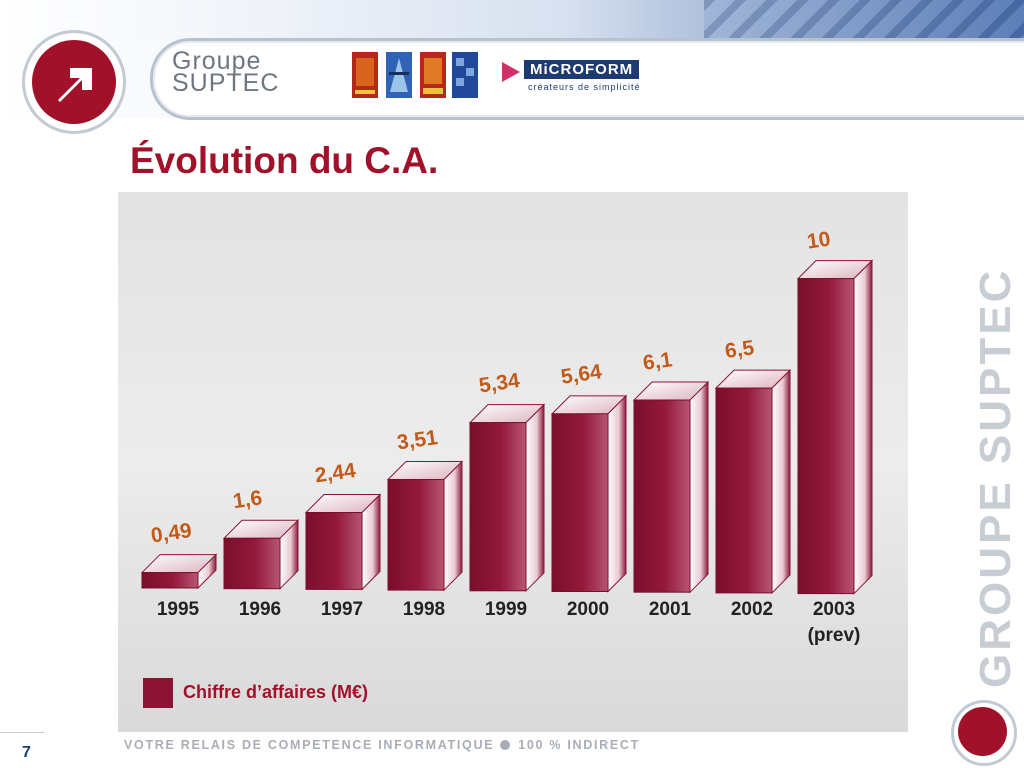 Image resolution: width=1024 pixels, height=768 pixels. I want to click on bullet-icon, so click(505, 745).